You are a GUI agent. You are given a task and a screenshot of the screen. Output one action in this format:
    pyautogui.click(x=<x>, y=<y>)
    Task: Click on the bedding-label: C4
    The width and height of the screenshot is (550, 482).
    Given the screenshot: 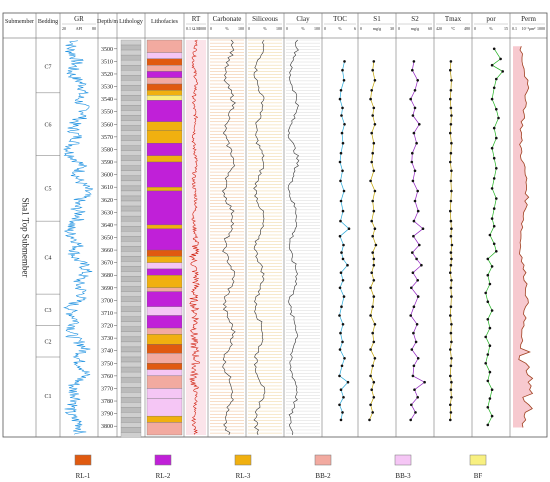 What is the action you would take?
    pyautogui.click(x=47, y=259)
    